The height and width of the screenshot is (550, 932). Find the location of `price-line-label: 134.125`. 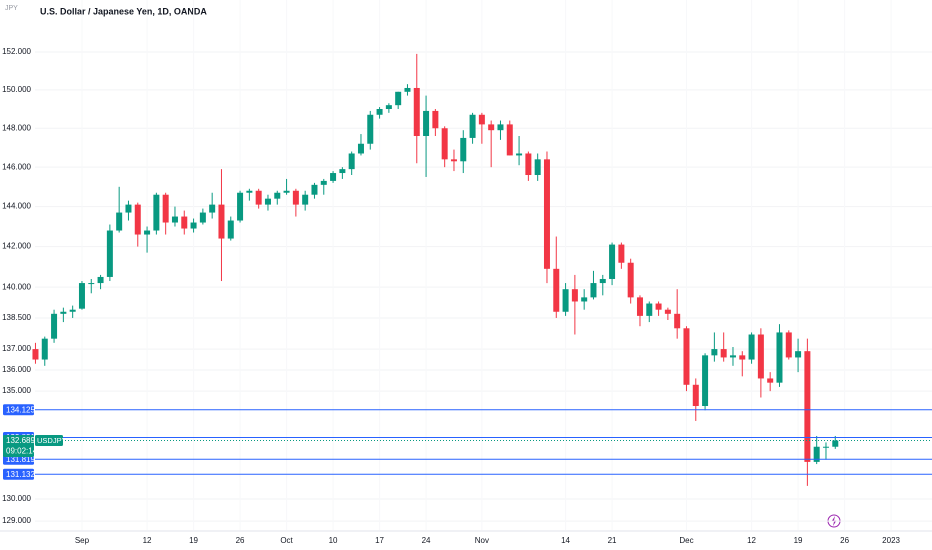

price-line-label: 134.125 is located at coordinates (20, 409).